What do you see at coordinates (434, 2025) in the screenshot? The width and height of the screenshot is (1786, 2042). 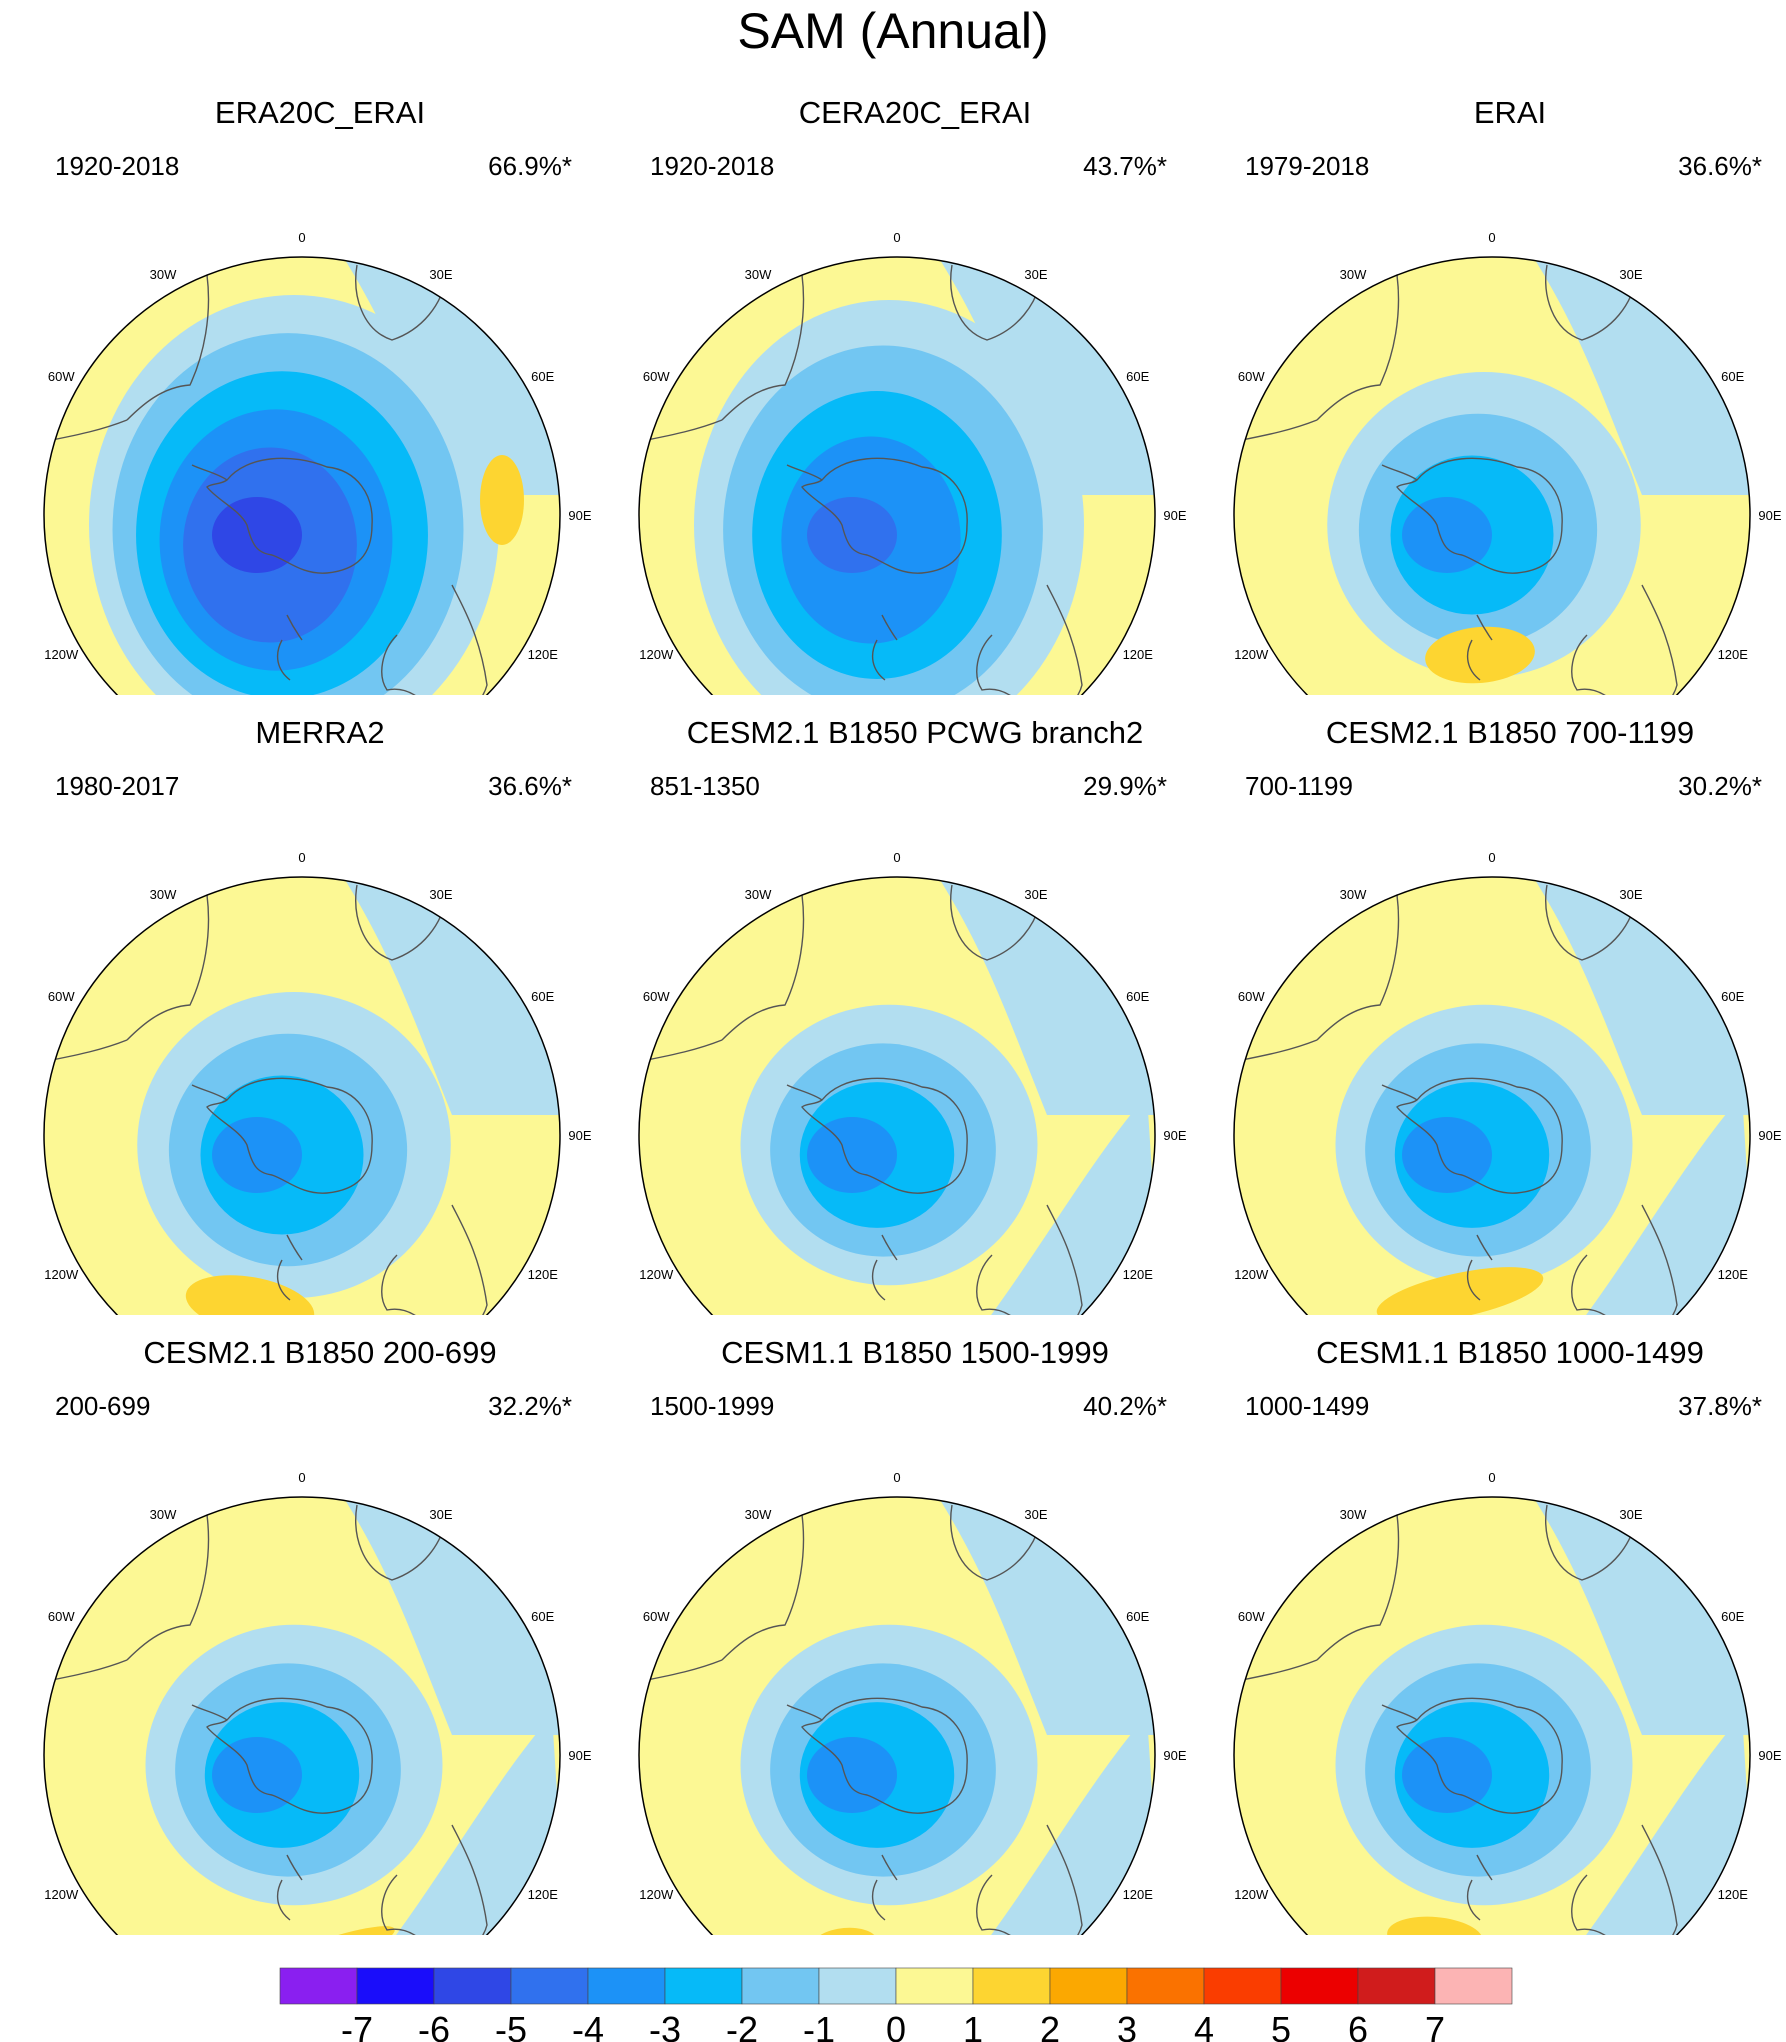 I see `colorbar-tick-label: -6` at bounding box center [434, 2025].